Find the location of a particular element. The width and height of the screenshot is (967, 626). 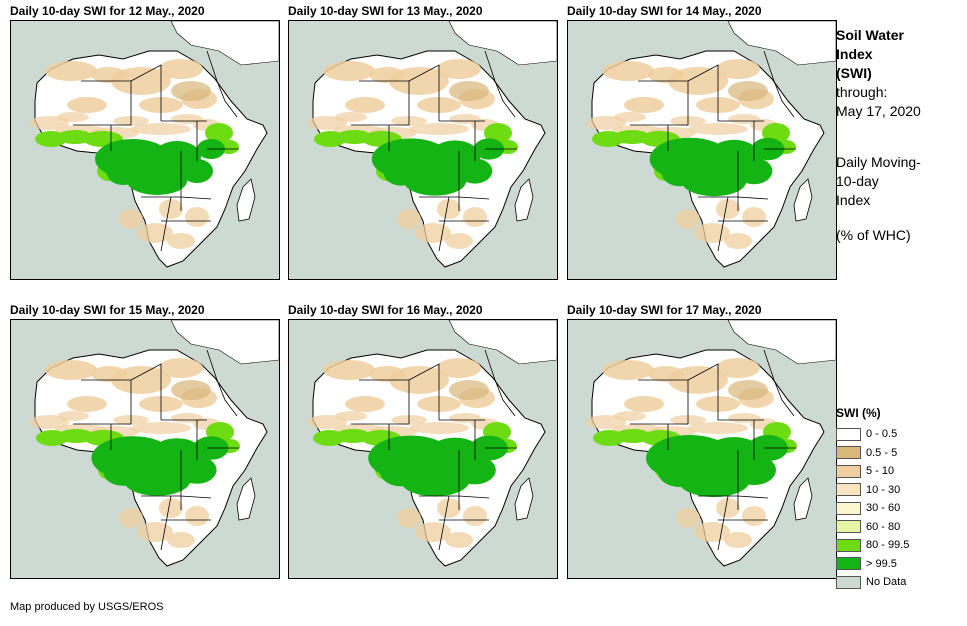

legend-label: 60 - 80 is located at coordinates (883, 526).